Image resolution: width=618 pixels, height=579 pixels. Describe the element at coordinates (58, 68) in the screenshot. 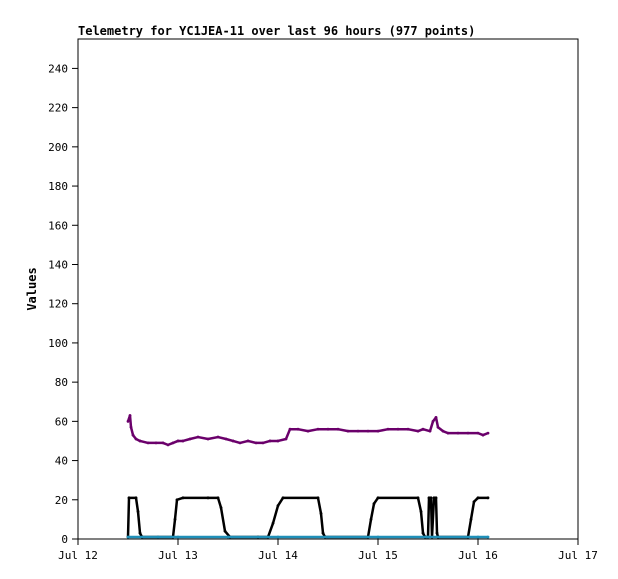

I see `y-tick-label: 240` at that location.